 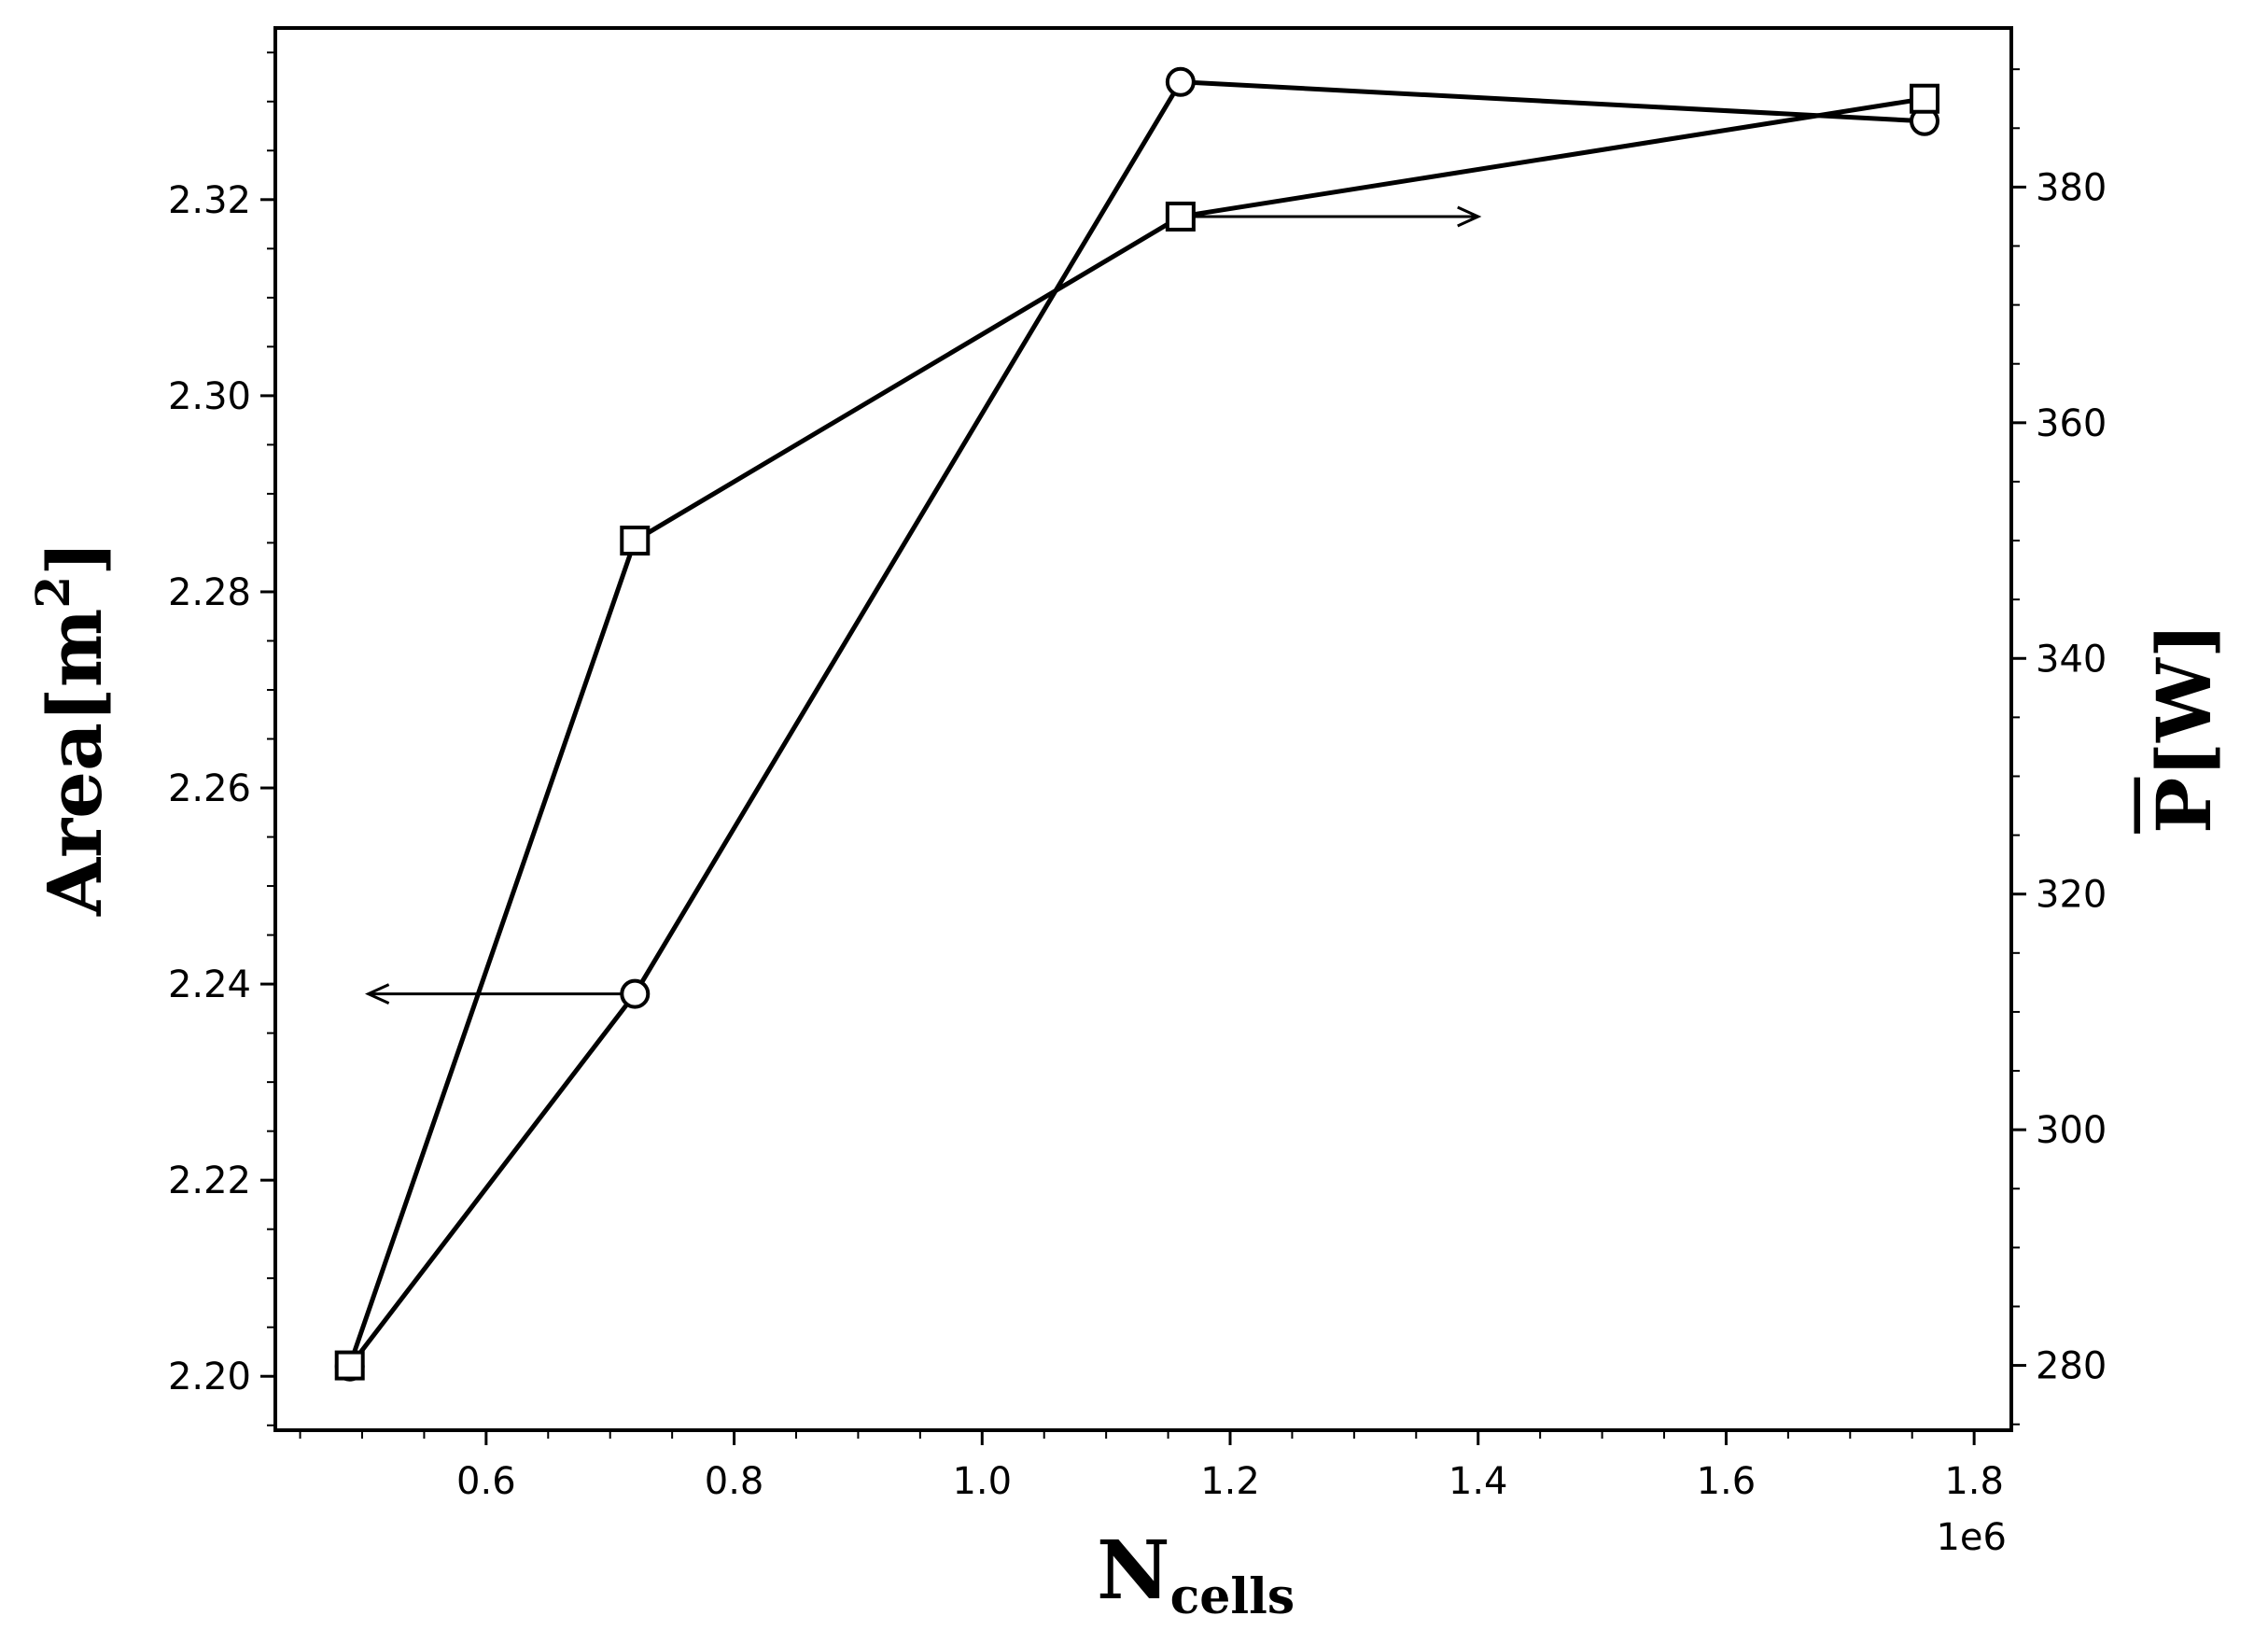 I want to click on x-axis-ticks: 0.6 0.8 1.0 1.2 1.4 1.6 1.8, so click(x=1151, y=1467).